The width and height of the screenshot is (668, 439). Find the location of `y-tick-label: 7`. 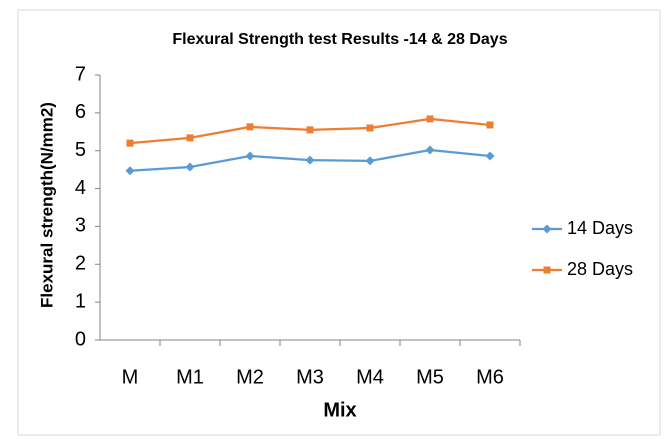

y-tick-label: 7 is located at coordinates (80, 74).